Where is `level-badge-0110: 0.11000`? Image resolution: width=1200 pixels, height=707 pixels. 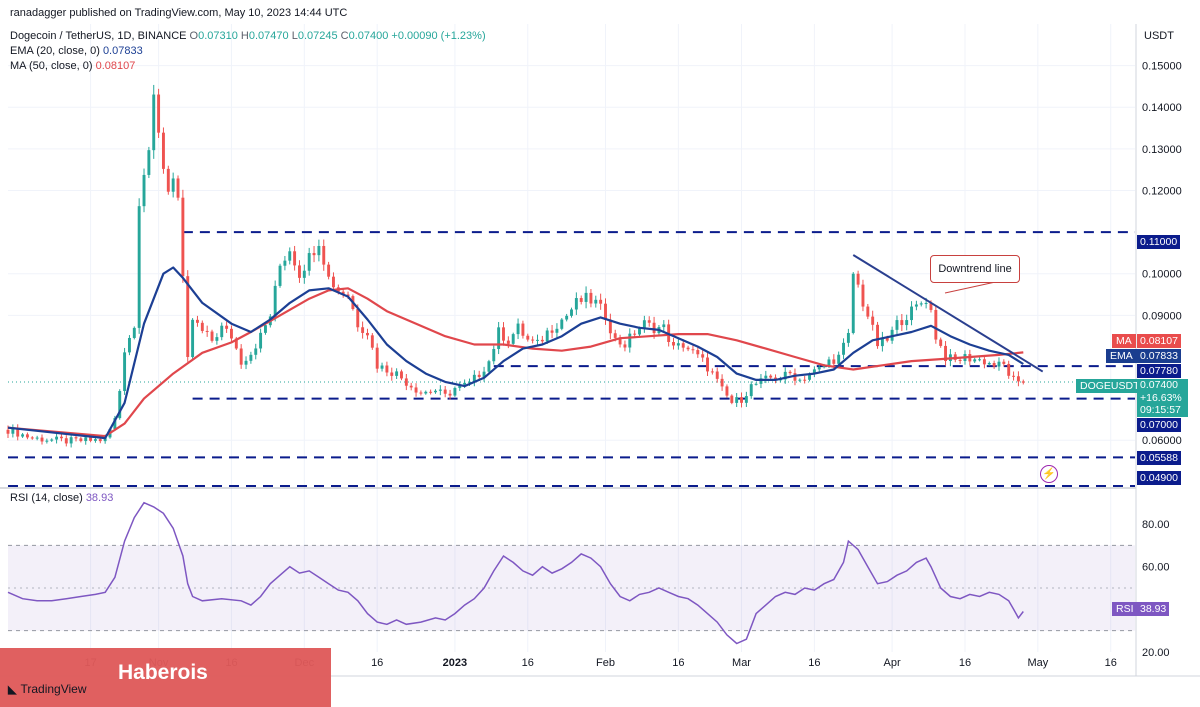
level-badge-0110: 0.11000 is located at coordinates (1159, 242).